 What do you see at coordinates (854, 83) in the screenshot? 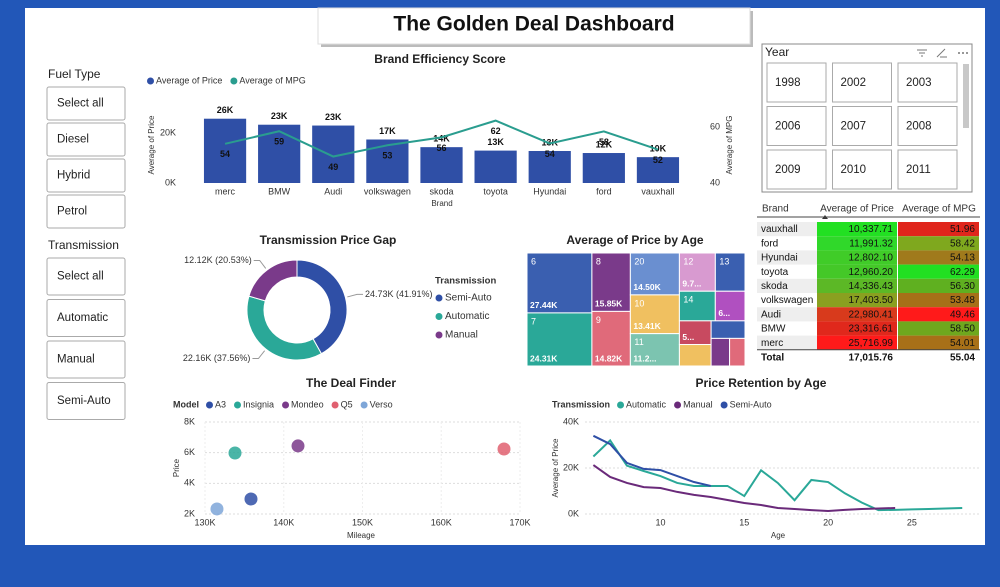
I see `year-option: 2002` at bounding box center [854, 83].